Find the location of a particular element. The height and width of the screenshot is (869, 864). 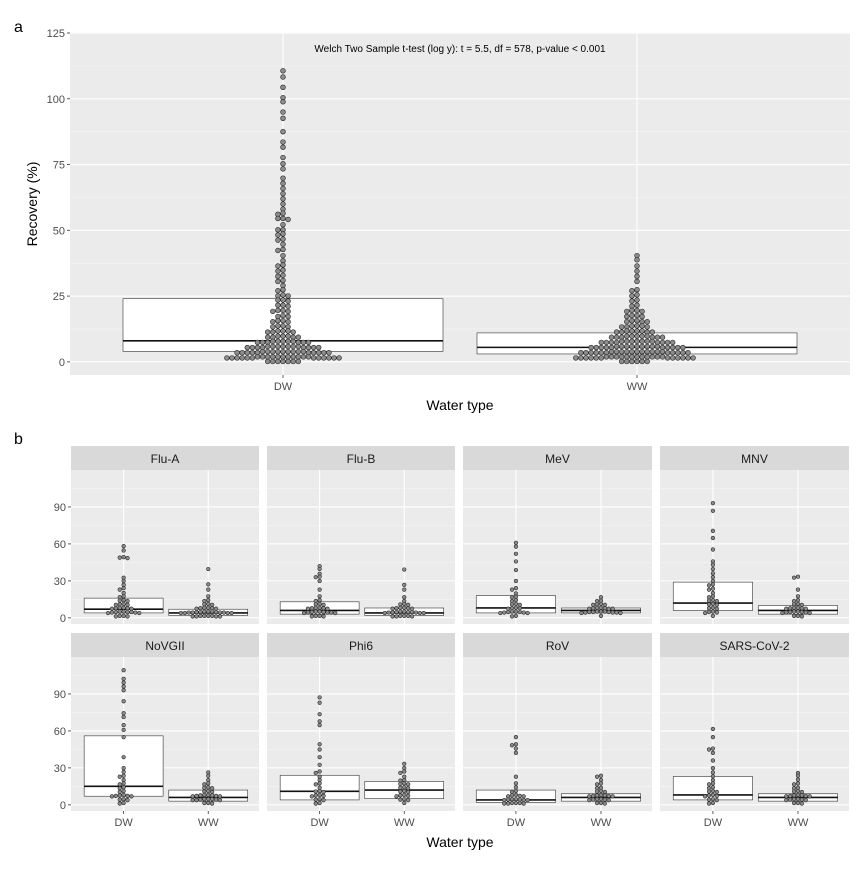

facet-strip-label: MeV is located at coordinates (557, 459).